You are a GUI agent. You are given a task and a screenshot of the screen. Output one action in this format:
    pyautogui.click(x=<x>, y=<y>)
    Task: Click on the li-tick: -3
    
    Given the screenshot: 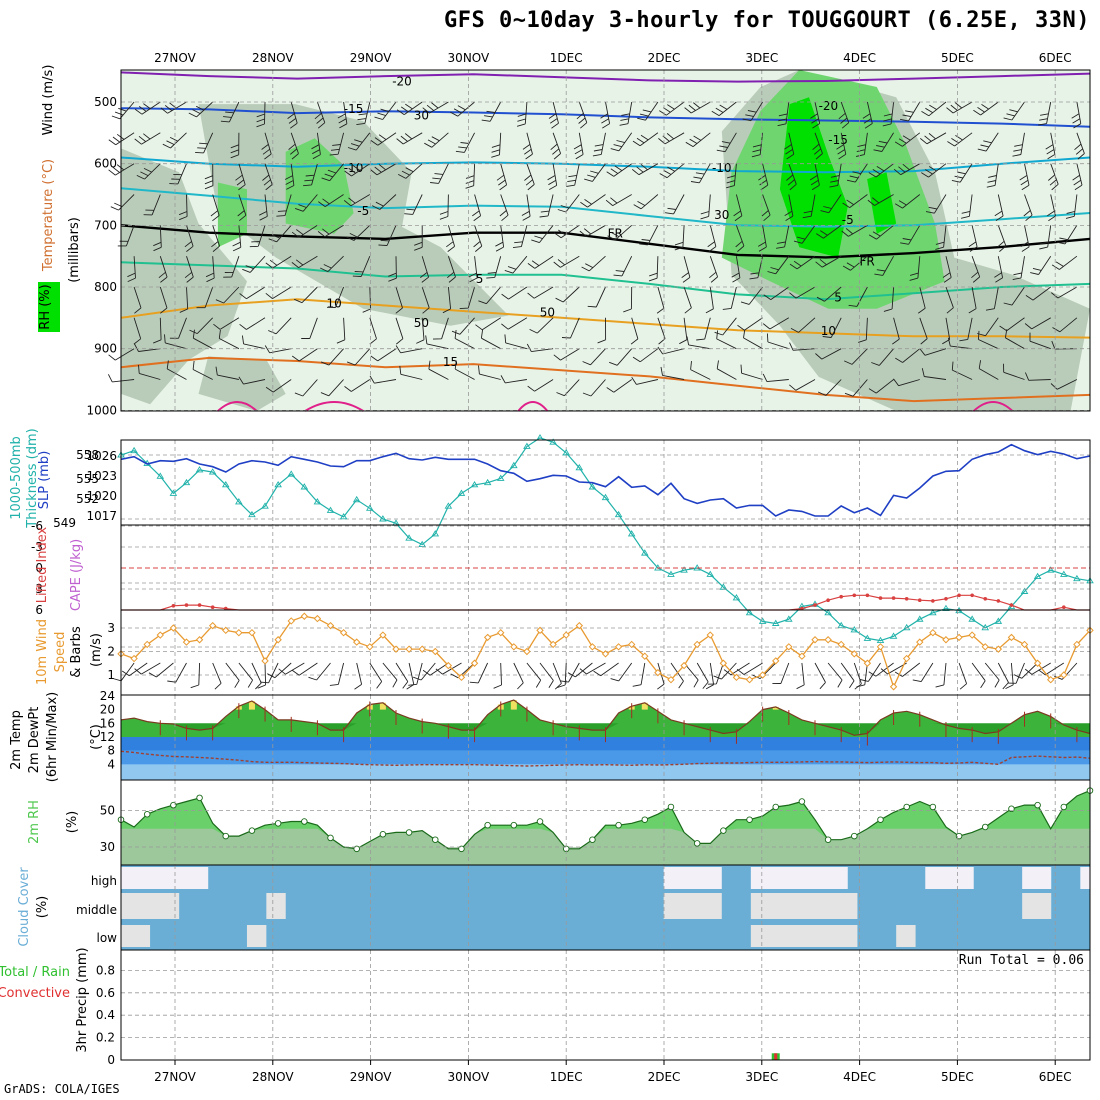 What is the action you would take?
    pyautogui.click(x=37, y=547)
    